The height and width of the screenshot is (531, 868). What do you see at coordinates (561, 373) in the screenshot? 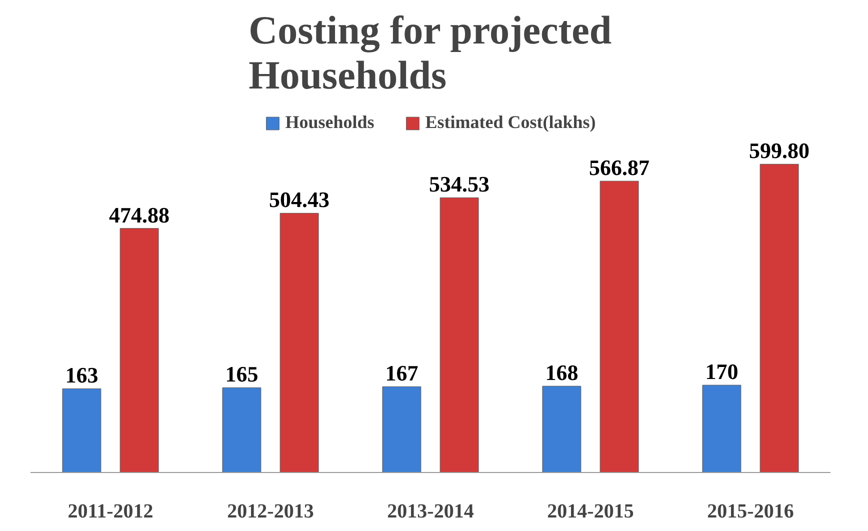
I see `data-label: 168` at bounding box center [561, 373].